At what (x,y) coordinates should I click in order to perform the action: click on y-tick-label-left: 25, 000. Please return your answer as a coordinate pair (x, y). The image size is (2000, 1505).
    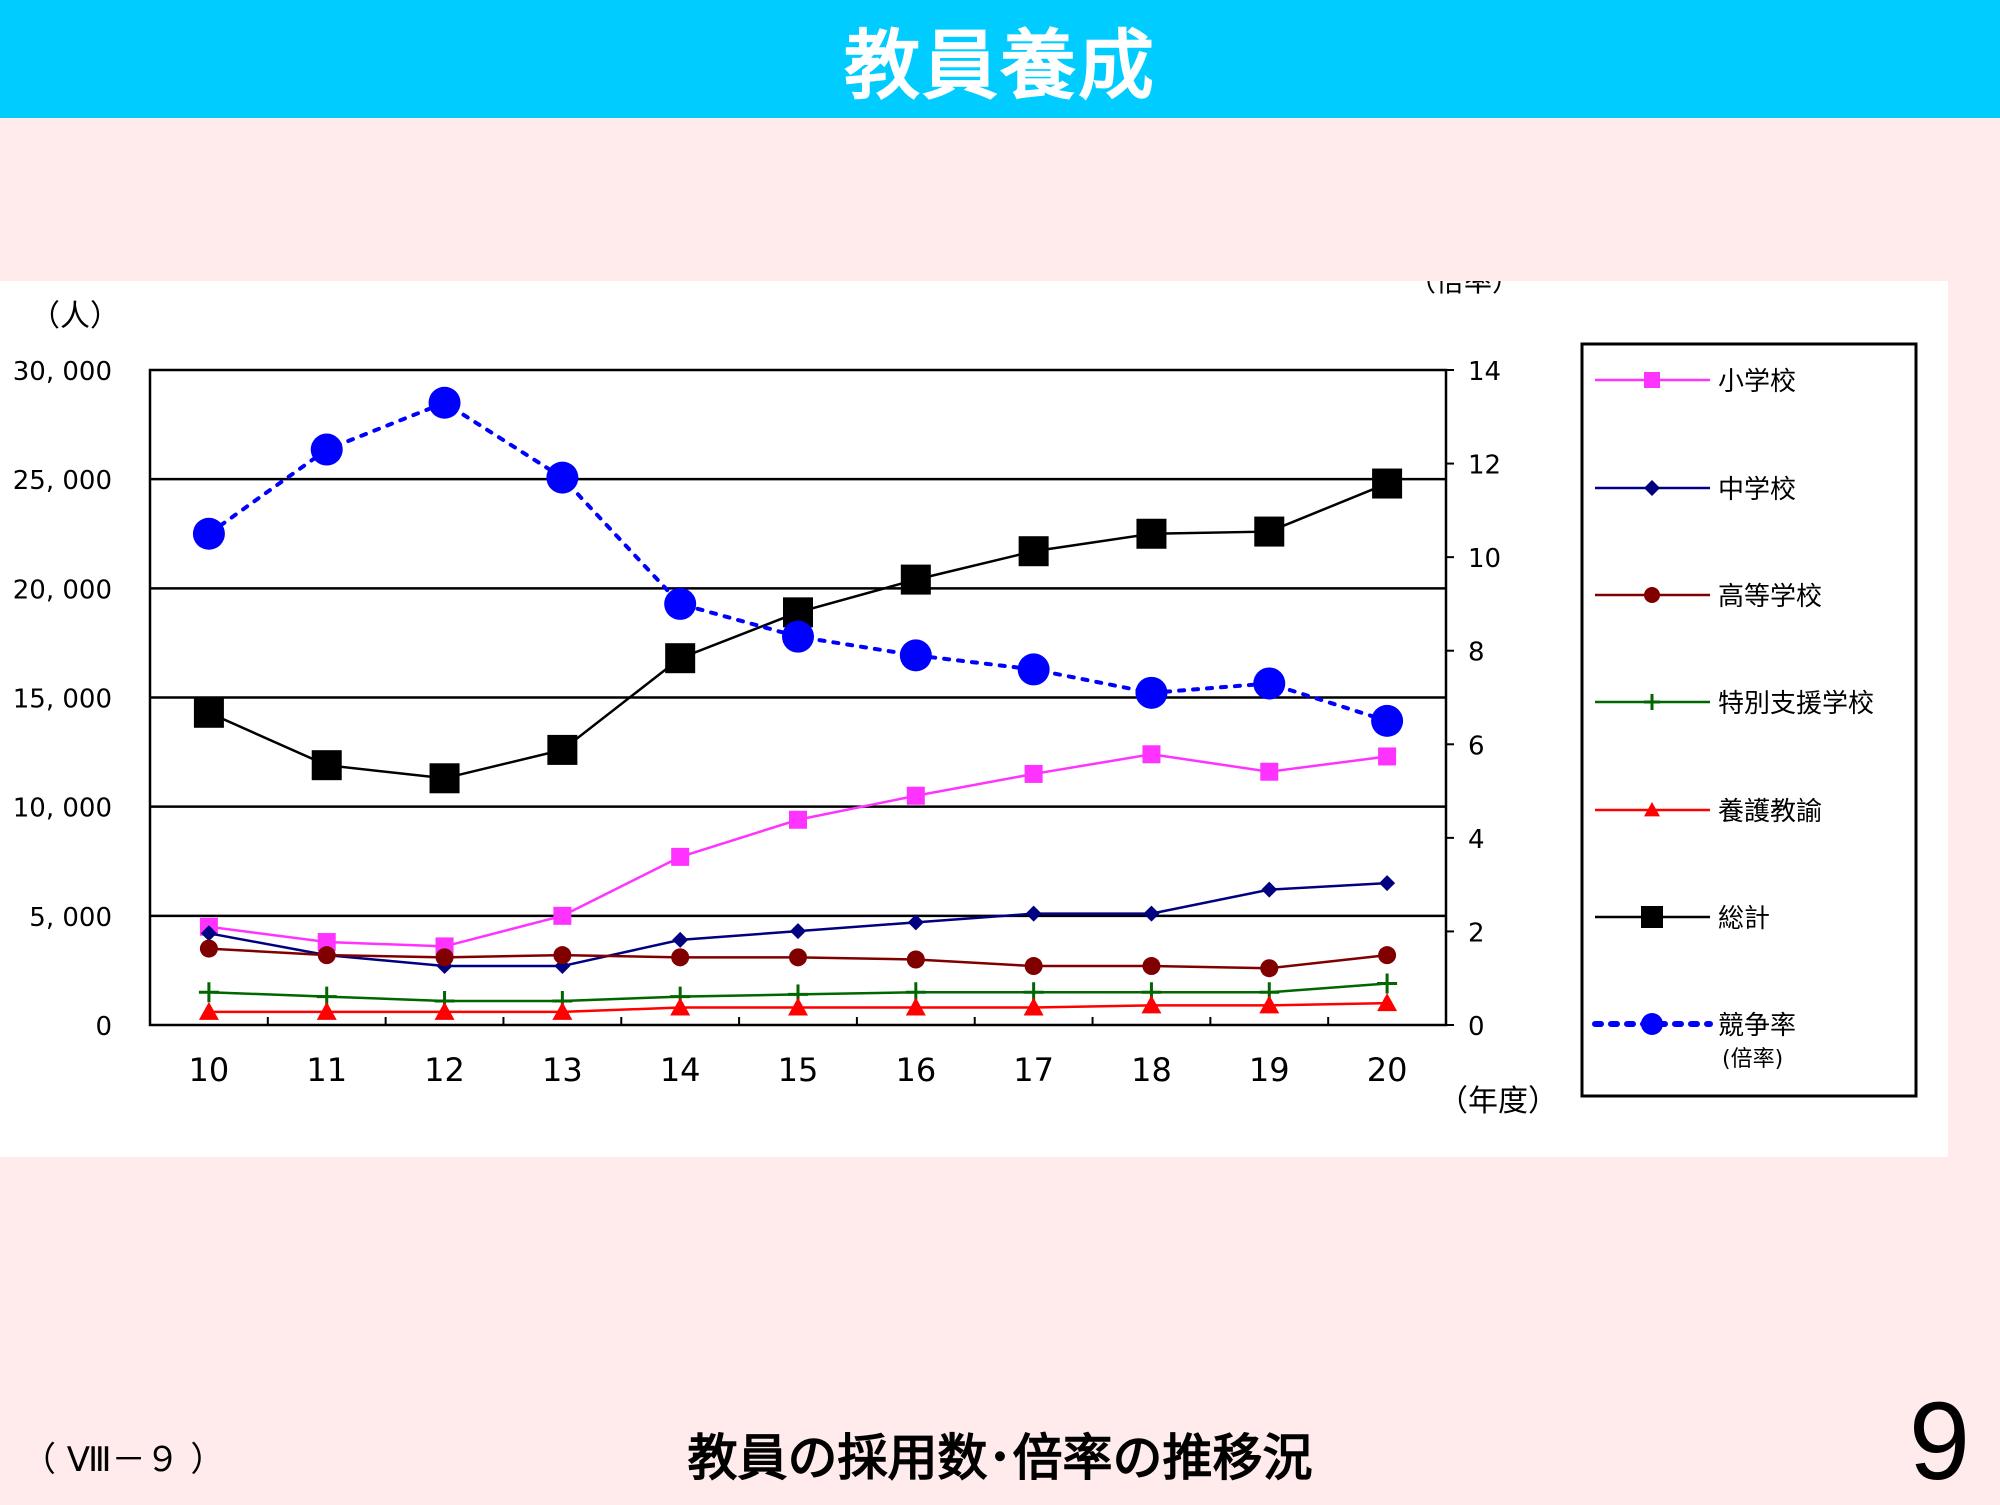
    Looking at the image, I should click on (62, 481).